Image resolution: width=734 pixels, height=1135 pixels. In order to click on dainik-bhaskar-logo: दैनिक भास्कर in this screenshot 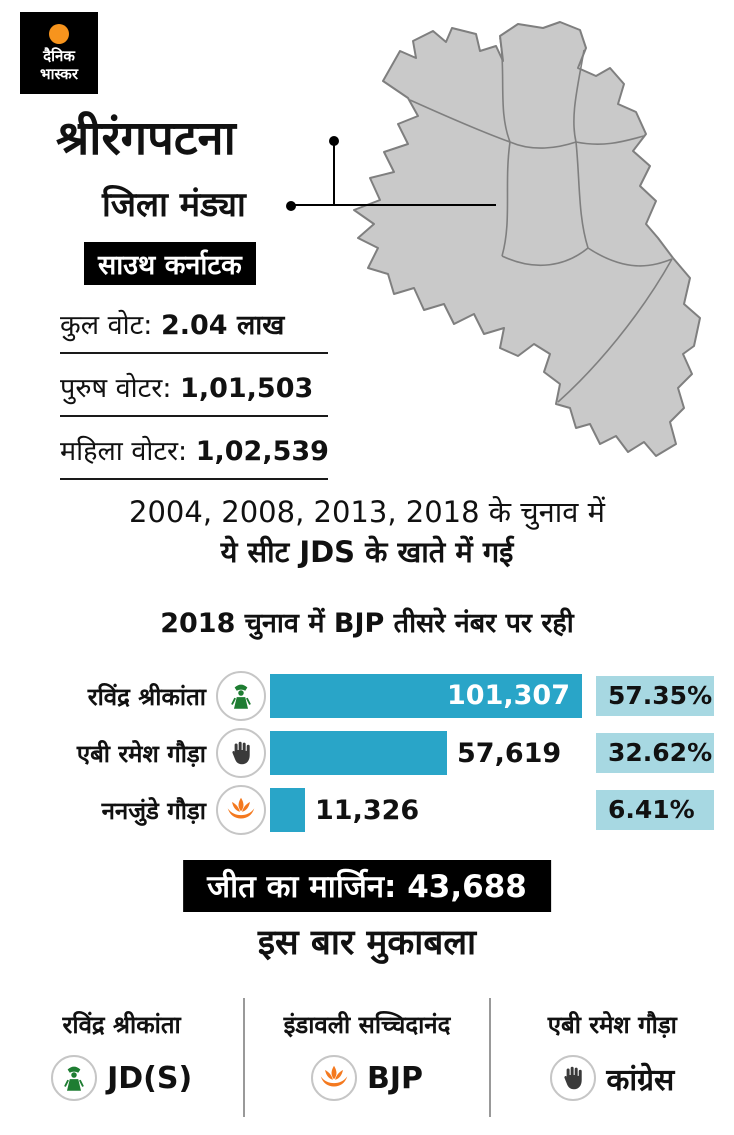, I will do `click(59, 53)`.